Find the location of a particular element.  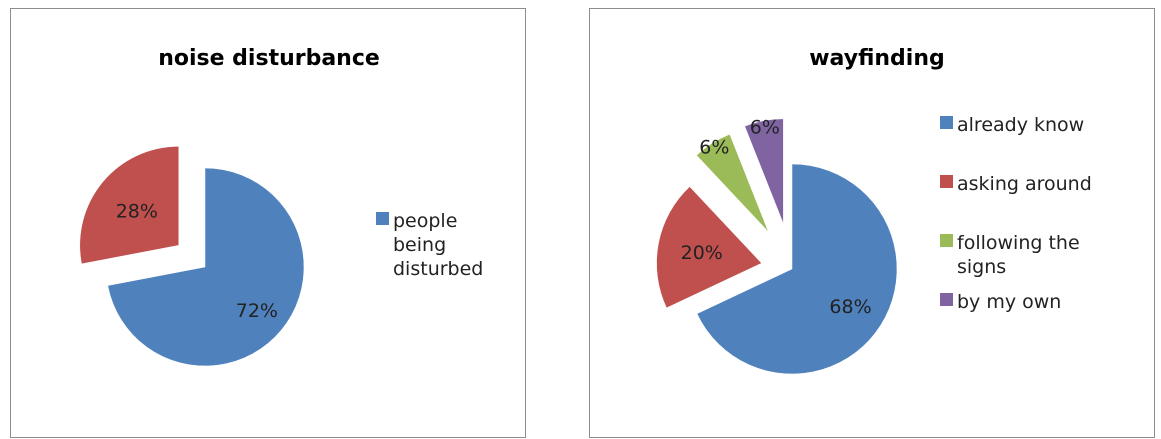

data-label-already-know: 68% is located at coordinates (850, 307).